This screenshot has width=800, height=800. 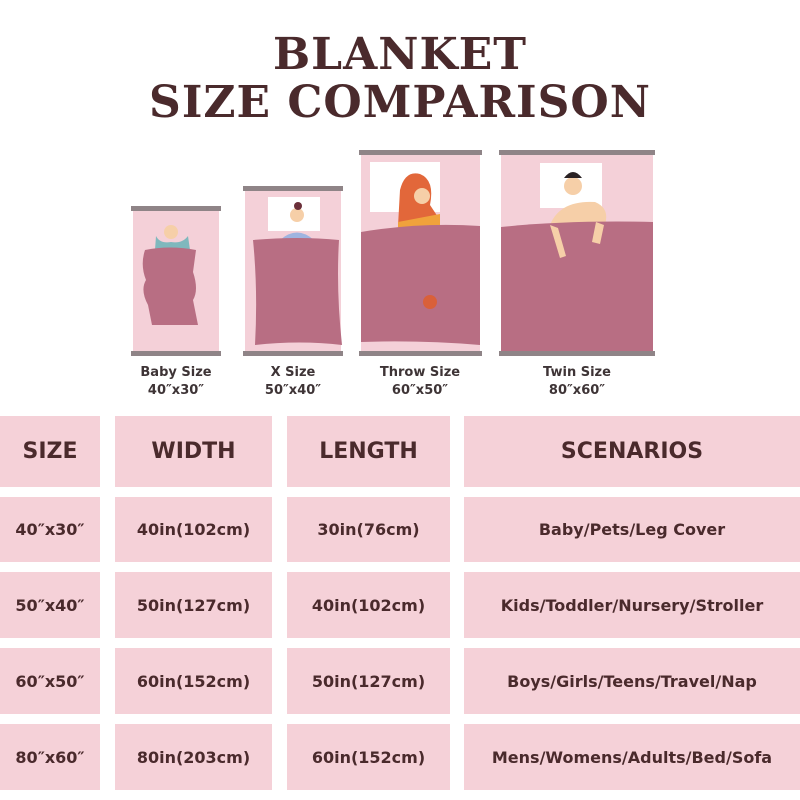 I want to click on table-cell-scenarios: Kids/Toddler/Nursery/Stroller, so click(x=632, y=605).